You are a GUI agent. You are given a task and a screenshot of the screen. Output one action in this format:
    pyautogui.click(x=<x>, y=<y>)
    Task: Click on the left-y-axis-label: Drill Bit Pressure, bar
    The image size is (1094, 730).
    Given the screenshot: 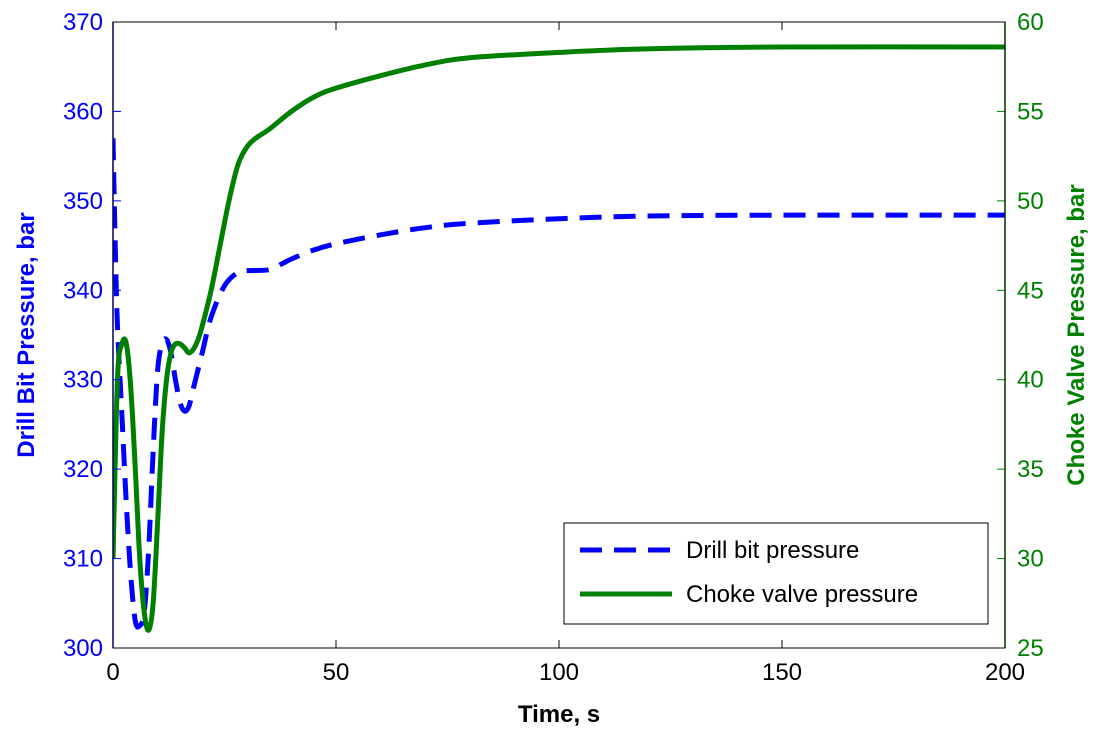 What is the action you would take?
    pyautogui.click(x=26, y=334)
    